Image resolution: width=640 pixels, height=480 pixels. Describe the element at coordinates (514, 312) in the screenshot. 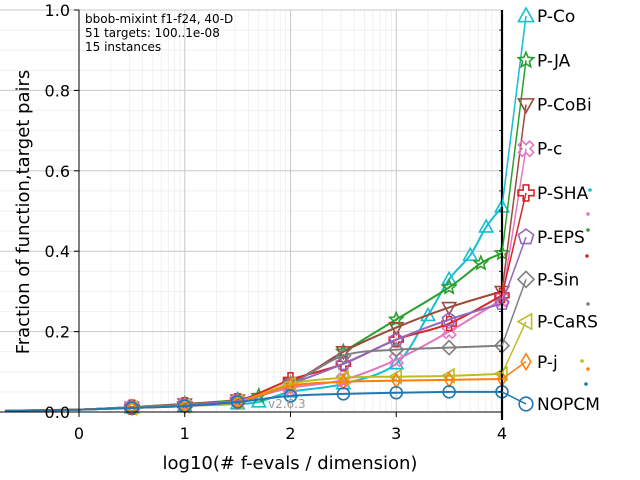

I see `legend-connector-P-Sin` at that location.